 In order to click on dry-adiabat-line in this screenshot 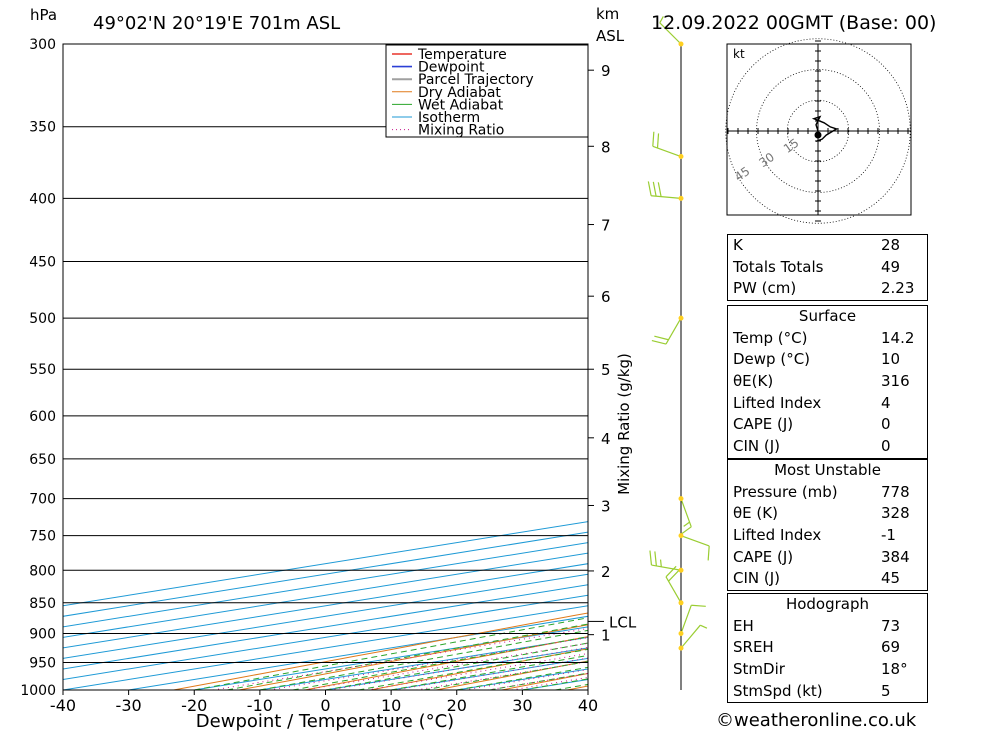, I will do `click(980, 367)`.